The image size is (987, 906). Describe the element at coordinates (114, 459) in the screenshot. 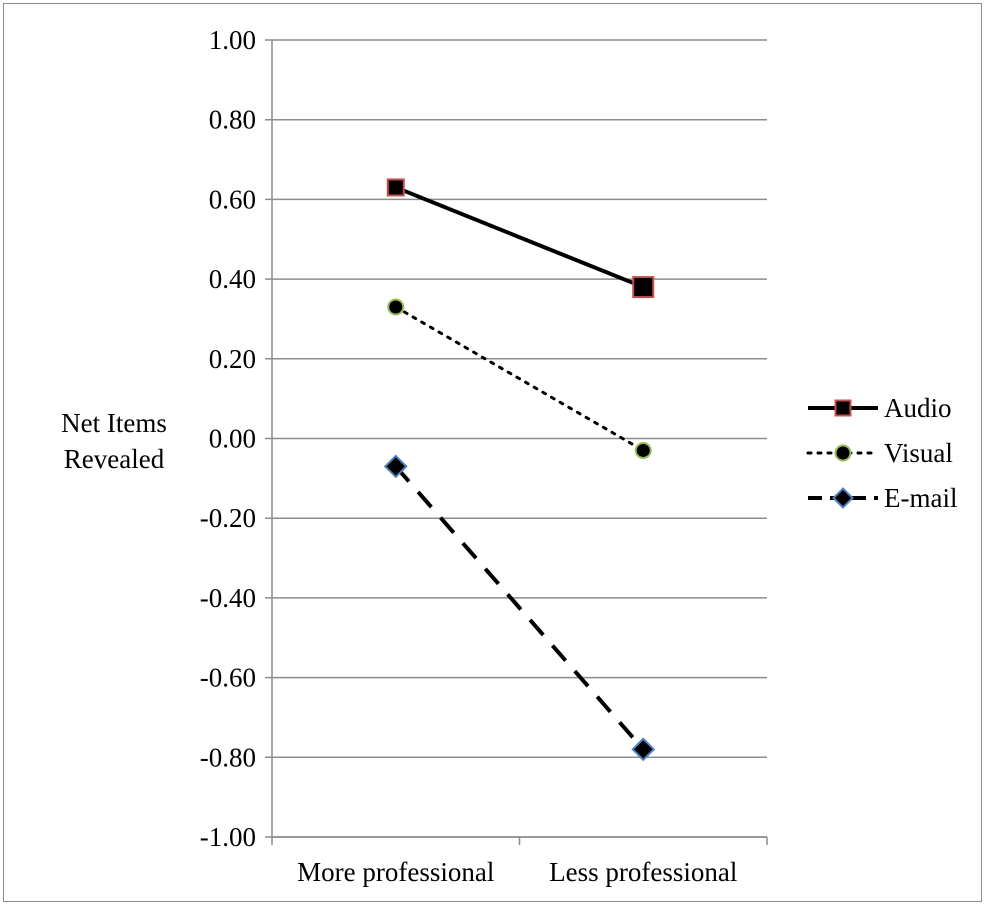

I see `y-axis-label-line-2: Revealed` at that location.